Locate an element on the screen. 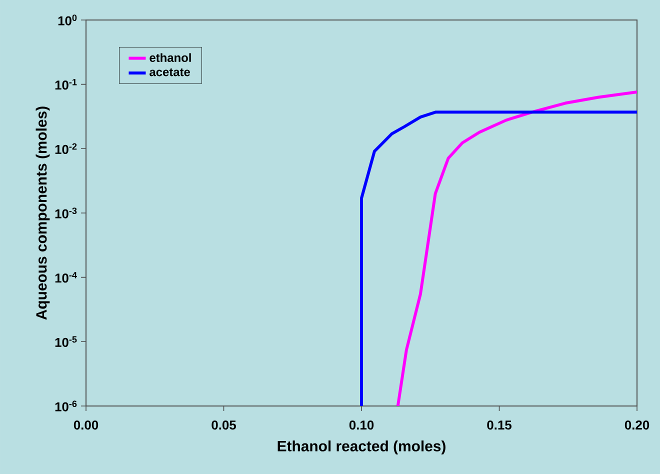  x-axis-title: Ethanol reacted (moles) is located at coordinates (362, 447).